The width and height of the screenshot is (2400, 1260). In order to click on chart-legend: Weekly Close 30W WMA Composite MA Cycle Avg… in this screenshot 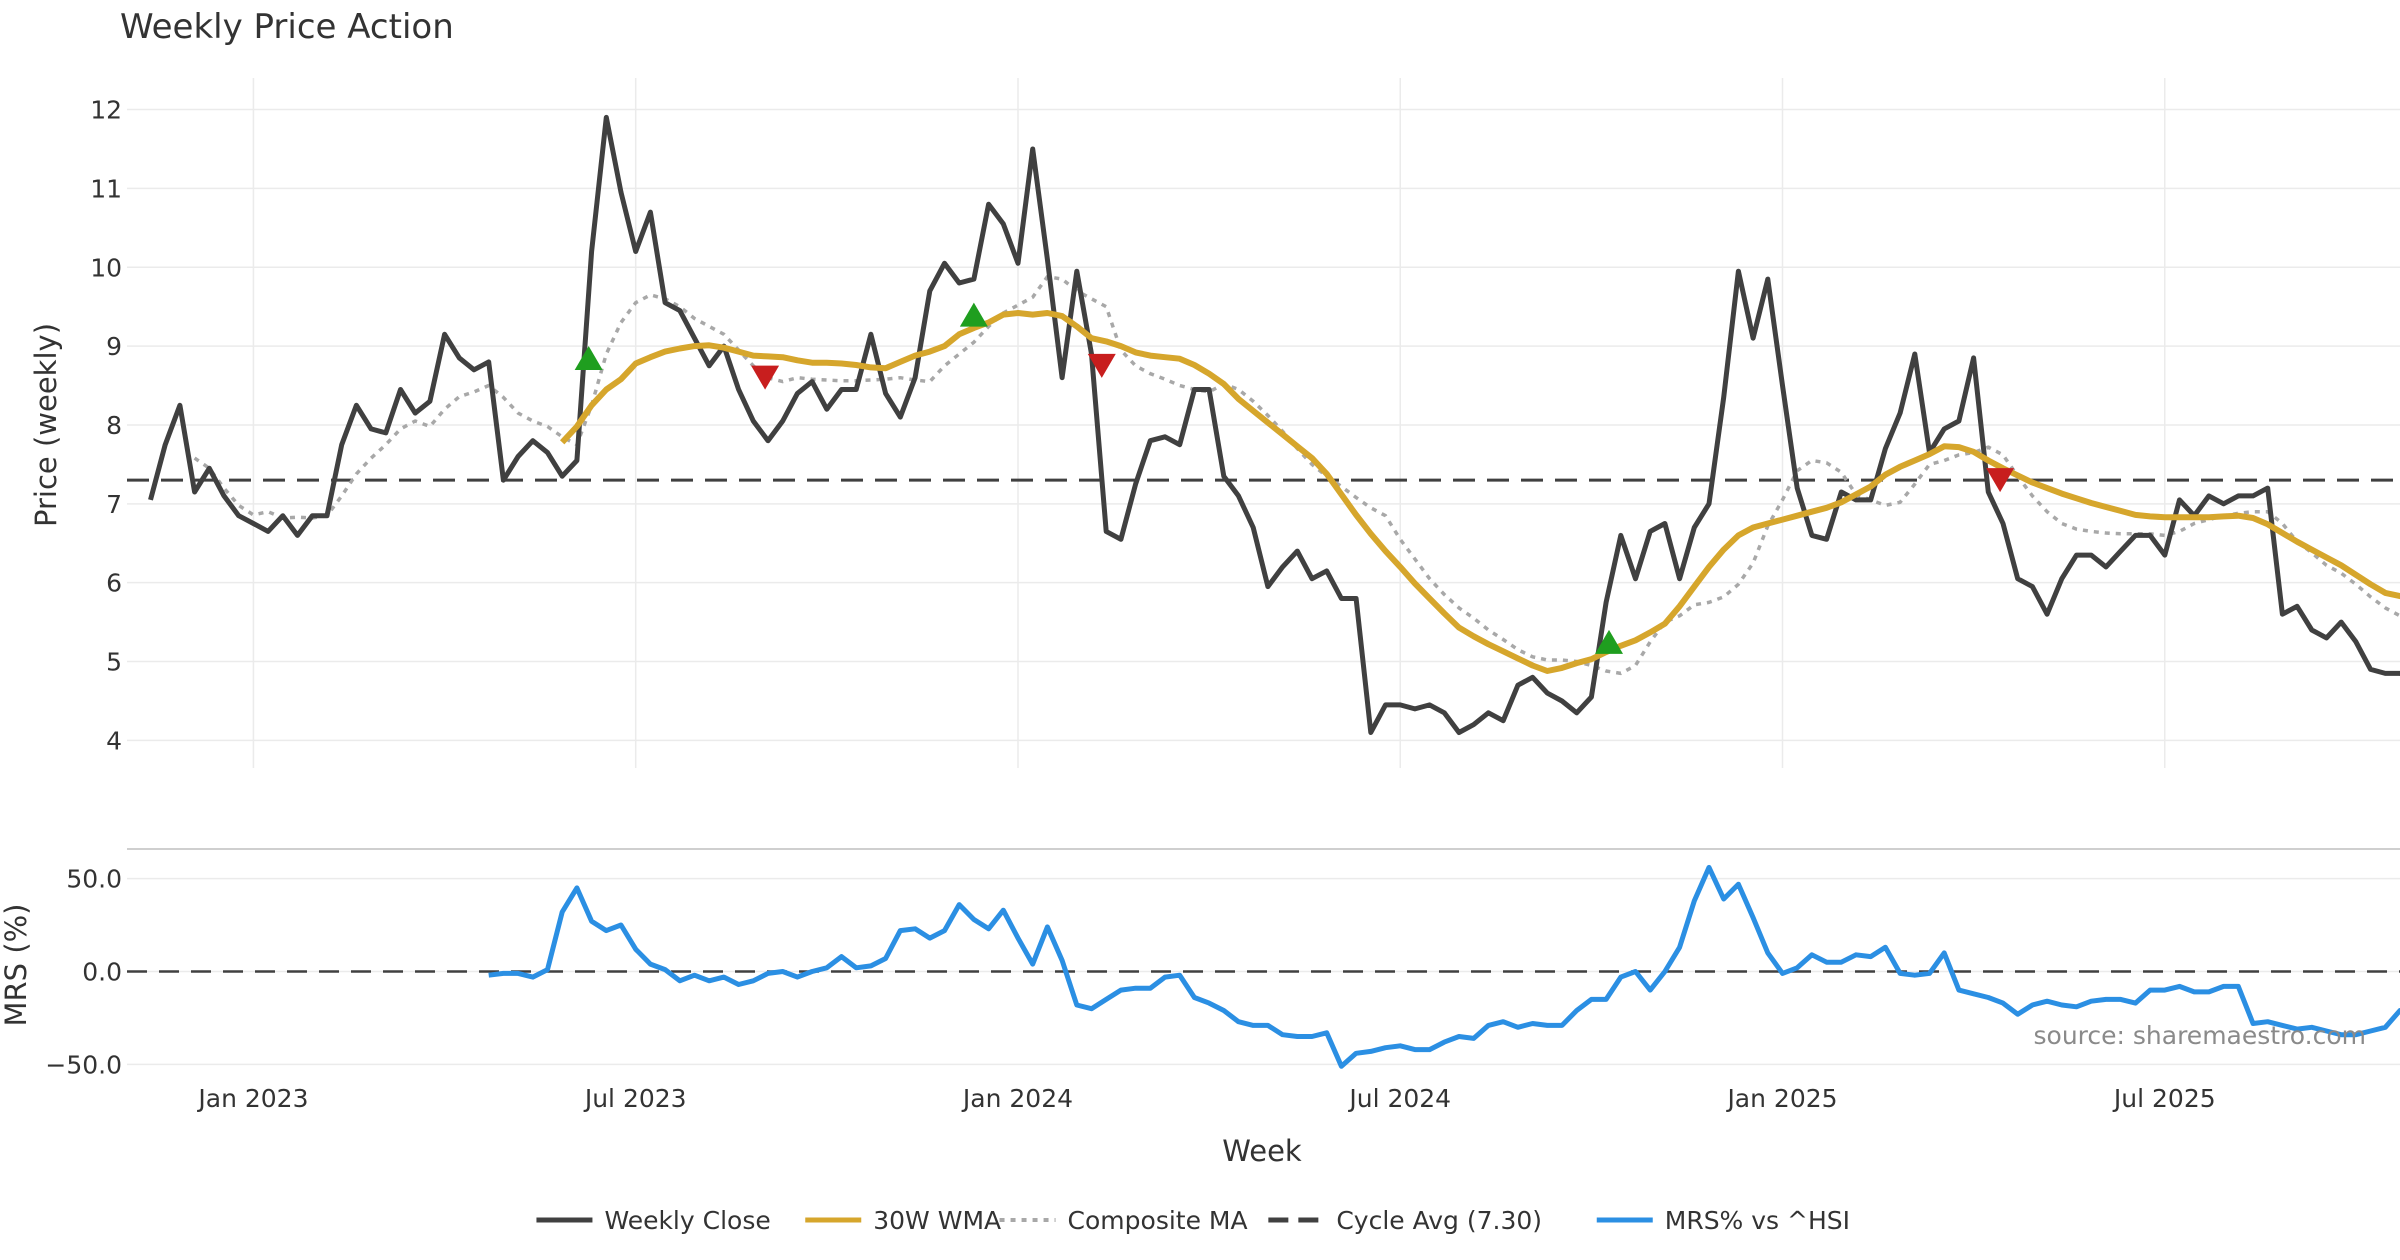, I will do `click(1193, 1220)`.